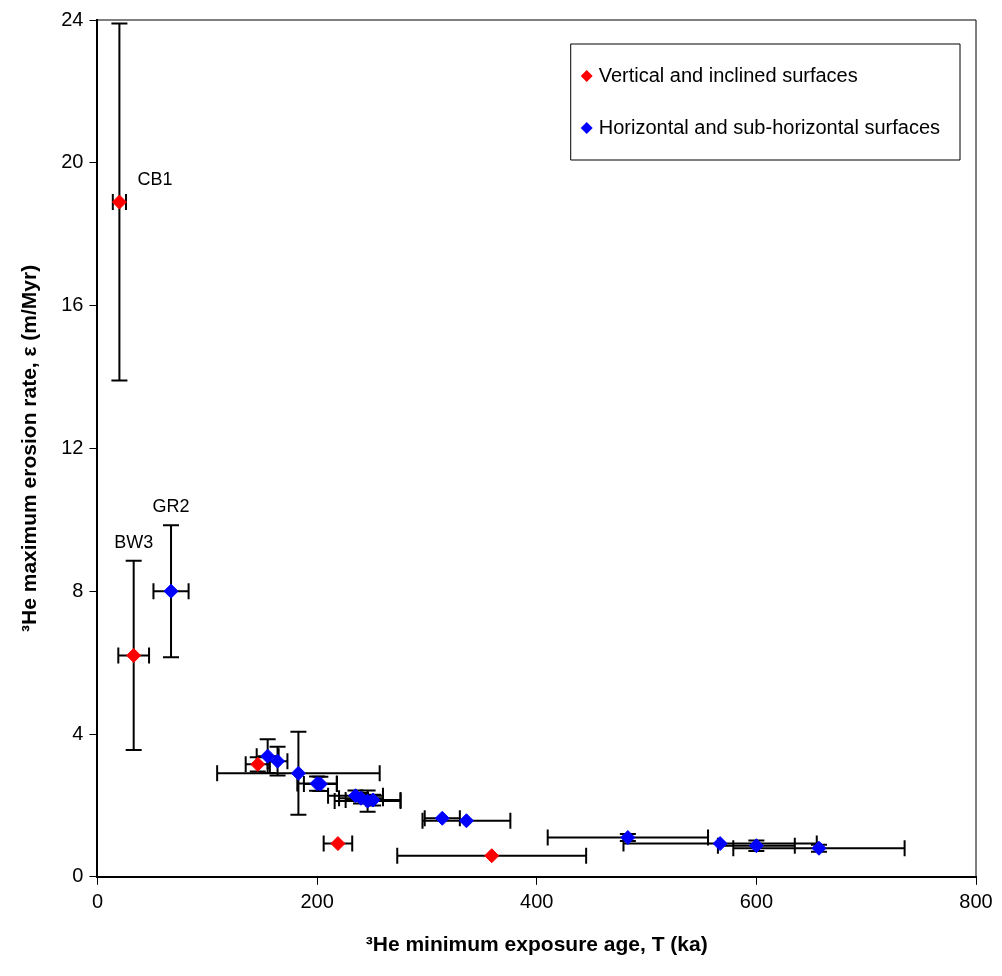 Image resolution: width=1002 pixels, height=976 pixels. Describe the element at coordinates (97, 901) in the screenshot. I see `x-tick-label: 0` at that location.